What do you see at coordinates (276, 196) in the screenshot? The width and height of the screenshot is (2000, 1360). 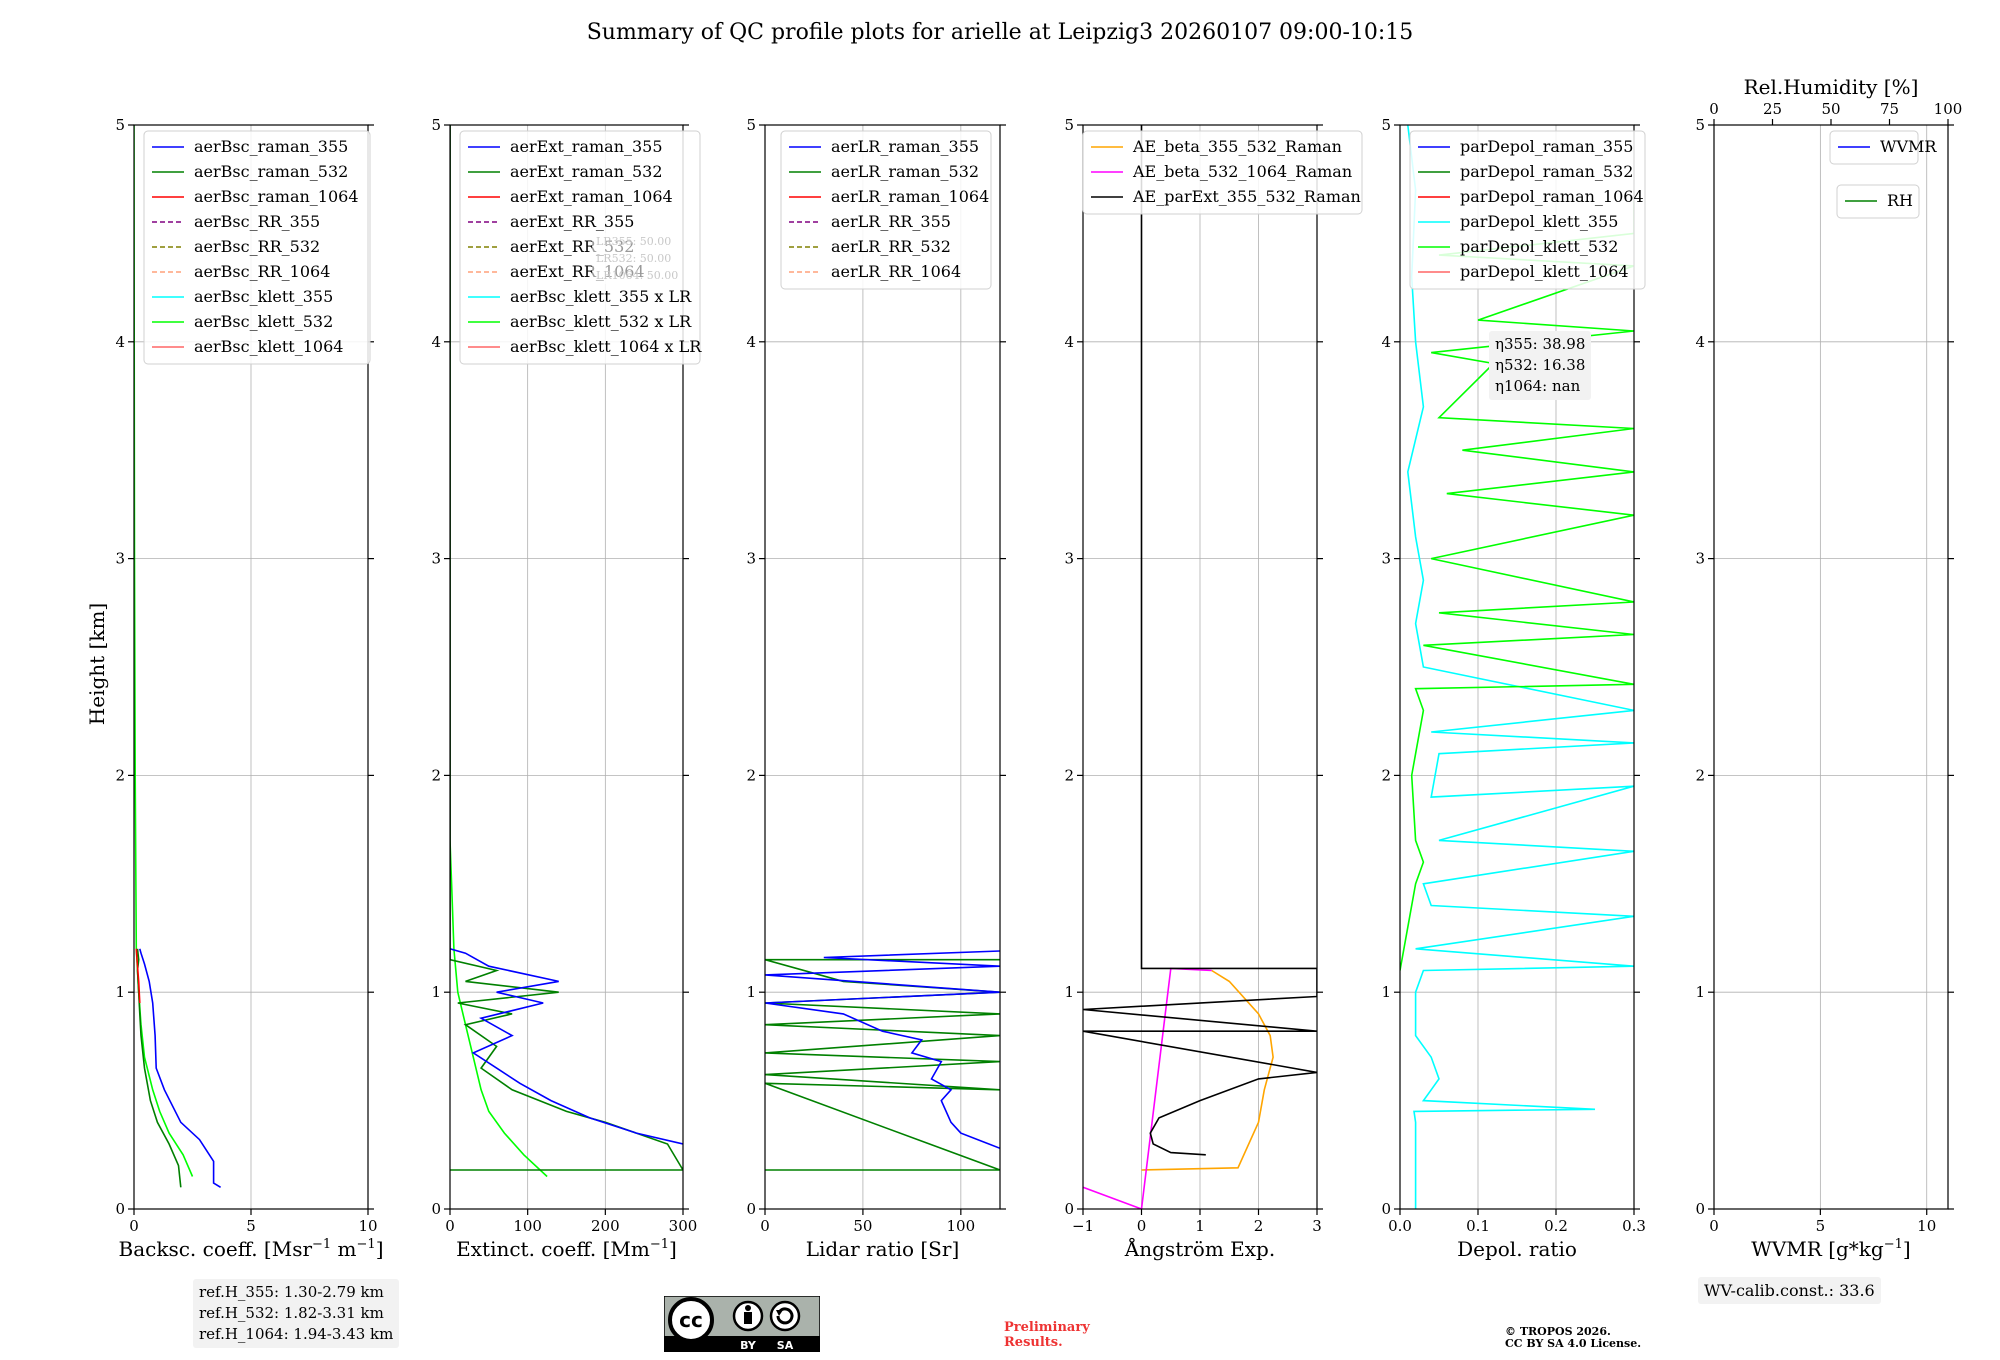 I see `legend-label: aerBsc_raman_1064` at bounding box center [276, 196].